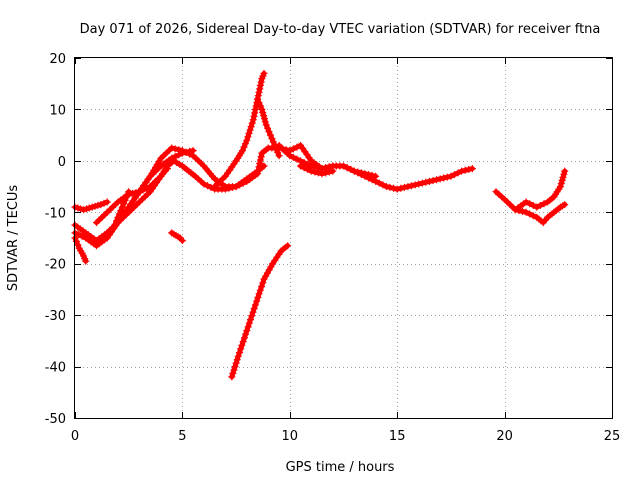 The height and width of the screenshot is (480, 640). Describe the element at coordinates (55, 316) in the screenshot. I see `y-tick-label: -30` at that location.